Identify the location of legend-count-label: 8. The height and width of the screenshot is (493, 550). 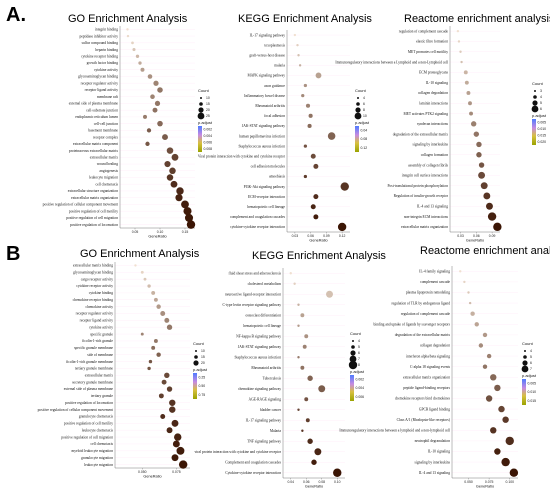
(359, 365).